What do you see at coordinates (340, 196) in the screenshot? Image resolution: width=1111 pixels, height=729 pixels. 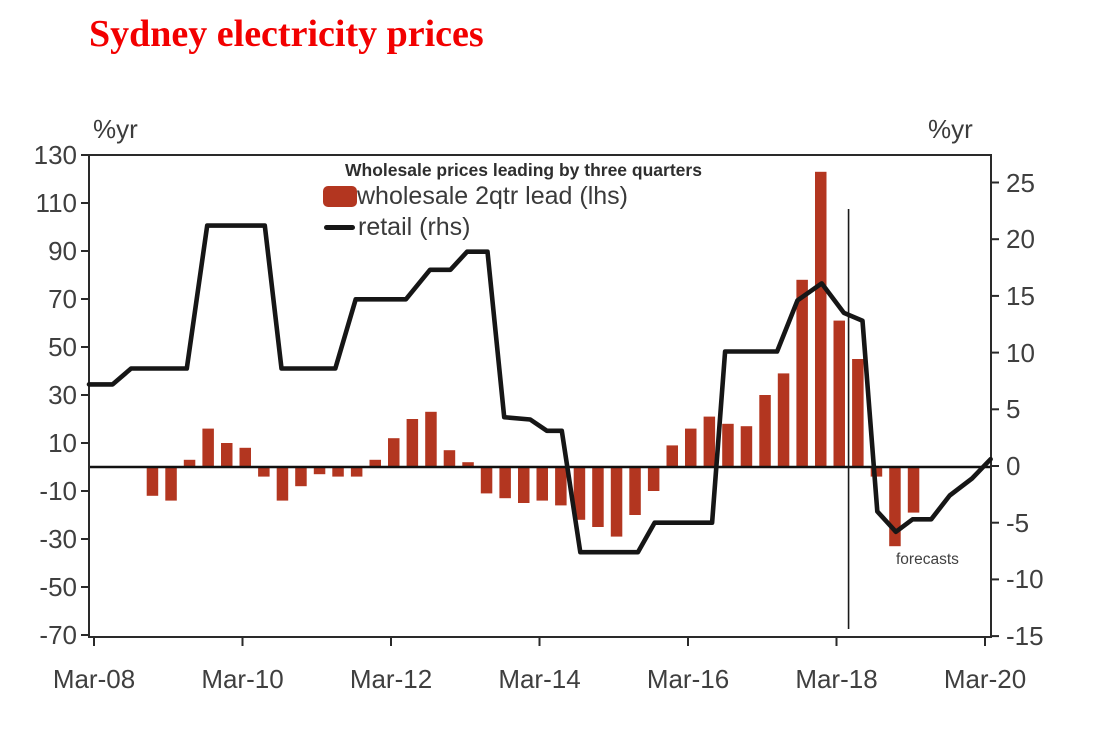 I see `bar-swatch-icon` at bounding box center [340, 196].